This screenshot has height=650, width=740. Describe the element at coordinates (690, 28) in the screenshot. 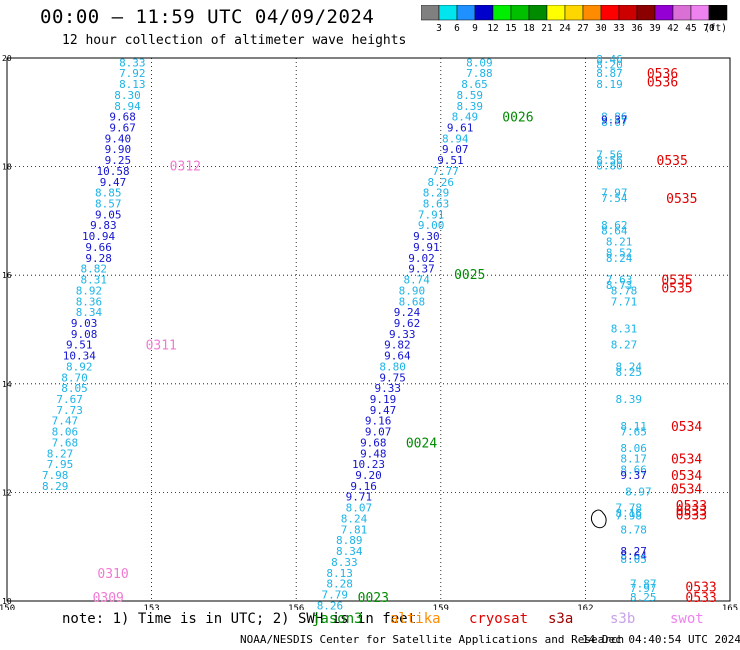

I see `scale-tick-label: 45` at that location.